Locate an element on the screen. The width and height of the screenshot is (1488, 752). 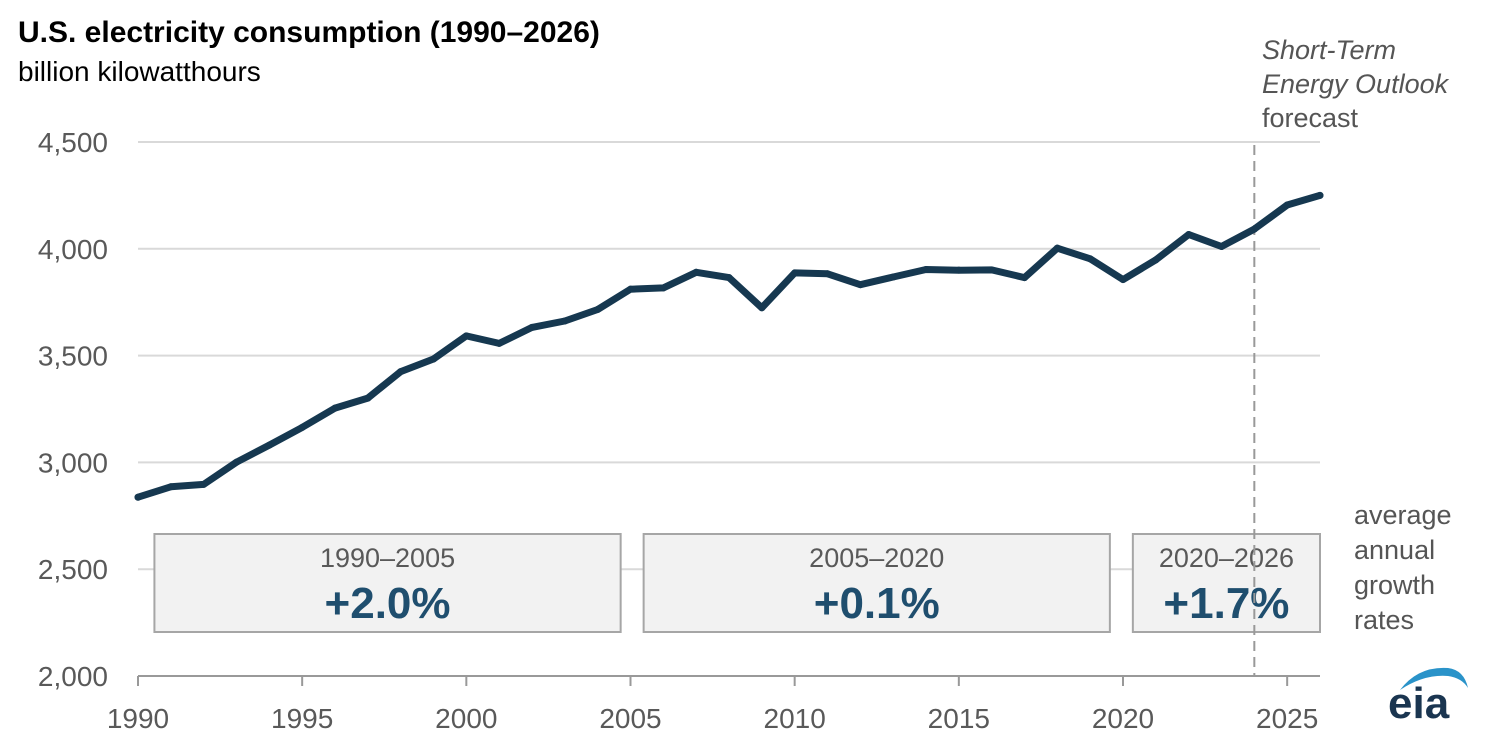
logo-arc-icon is located at coordinates (1434, 678).